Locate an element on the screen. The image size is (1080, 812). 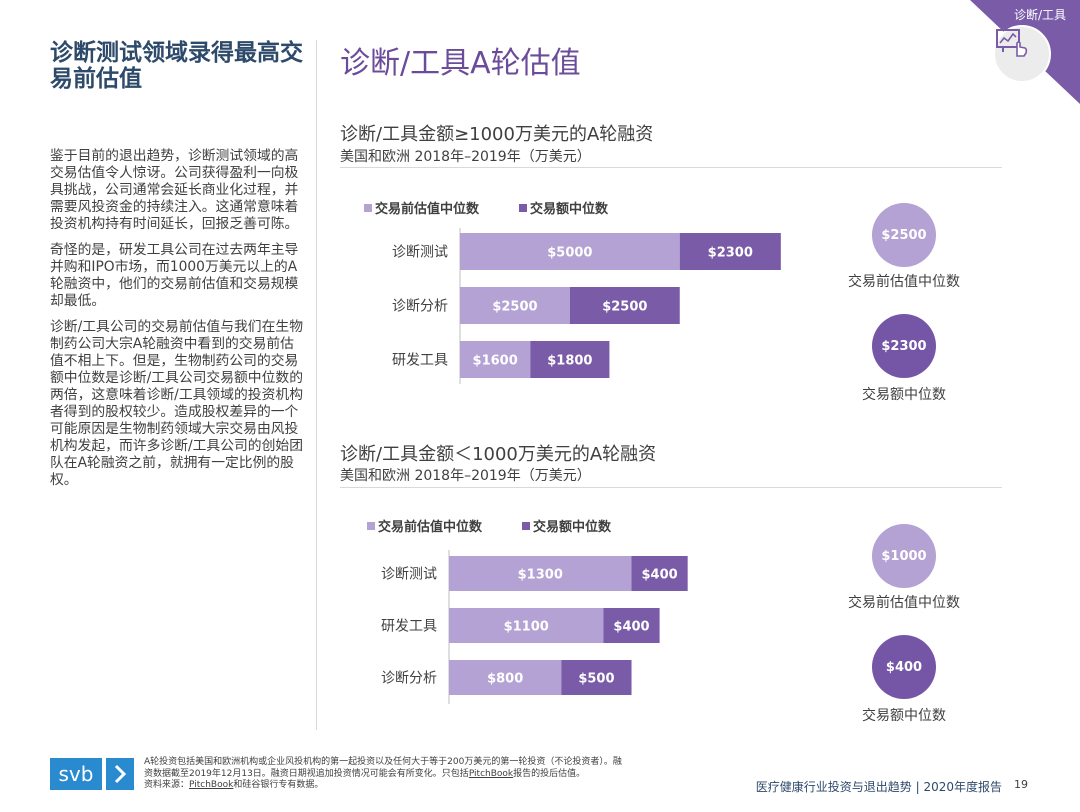
chart2-title: 诊断/工具金额＜1000万美元的A轮融资 is located at coordinates (498, 454).